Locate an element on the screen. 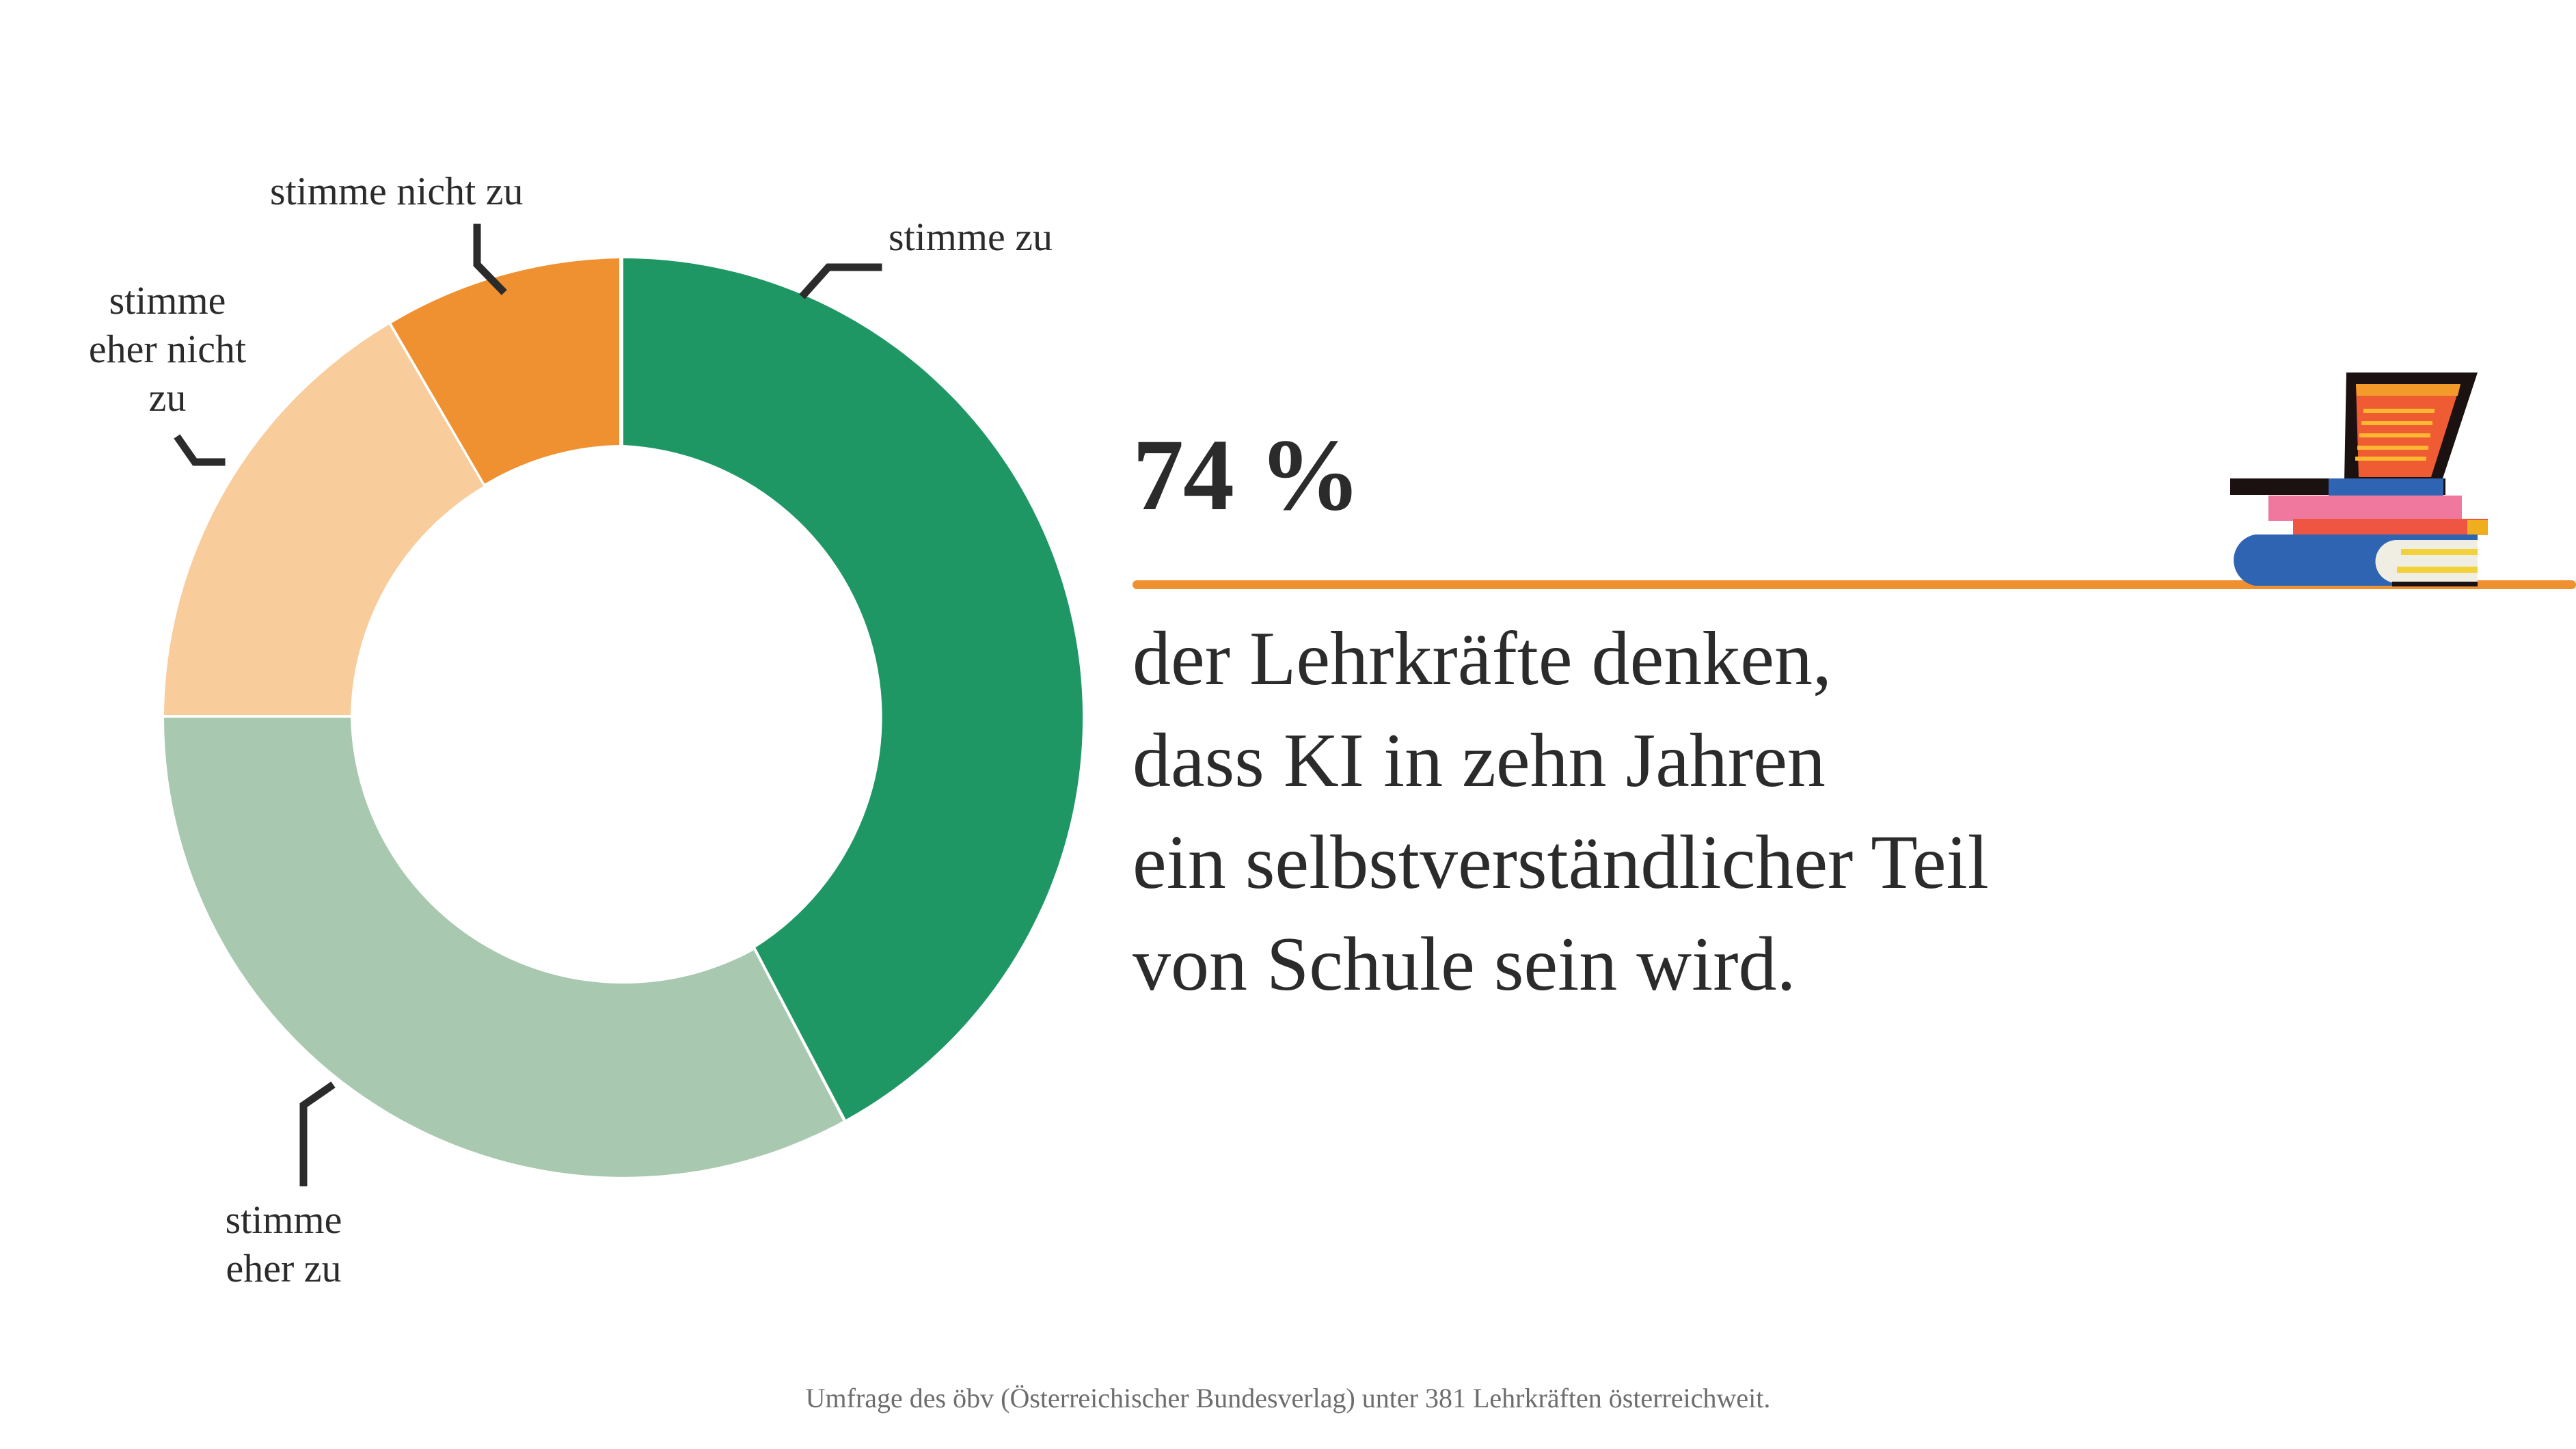 This screenshot has height=1449, width=2576. donut-label-stimme-eher-nicht-zu: stimme eher nicht zu is located at coordinates (167, 349).